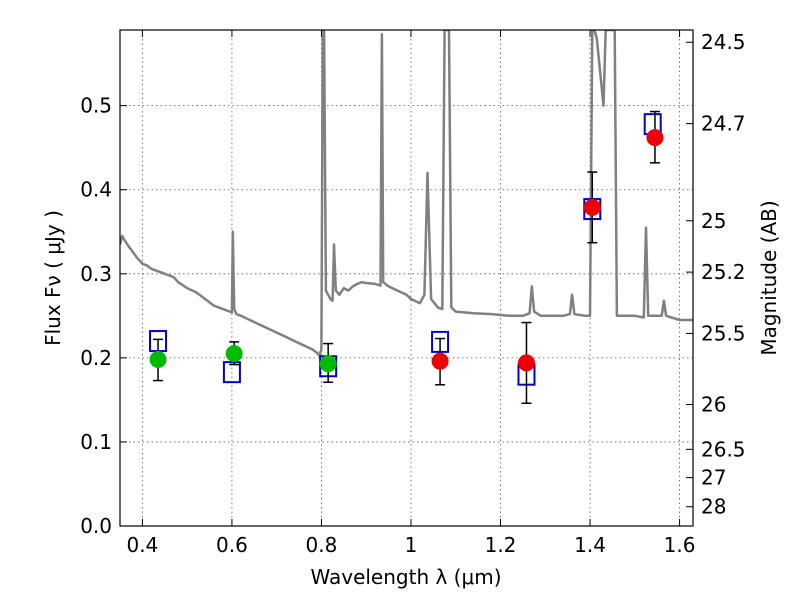 This screenshot has width=800, height=600. Describe the element at coordinates (96, 190) in the screenshot. I see `y-tick-label: 0.4` at that location.